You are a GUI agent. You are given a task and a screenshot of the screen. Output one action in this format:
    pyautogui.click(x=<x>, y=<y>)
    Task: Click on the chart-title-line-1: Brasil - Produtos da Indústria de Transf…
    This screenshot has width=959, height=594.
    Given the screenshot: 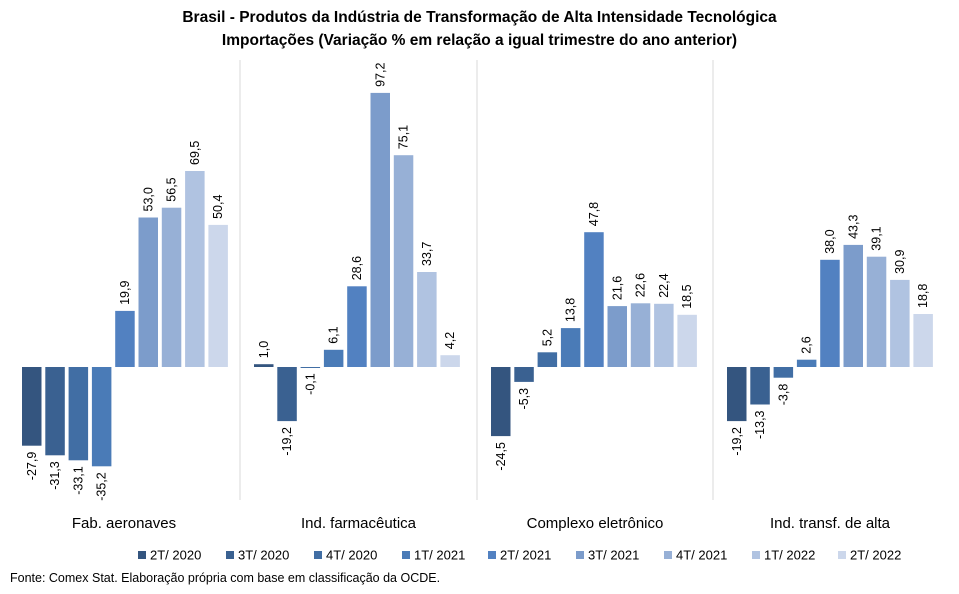 What is the action you would take?
    pyautogui.click(x=479, y=17)
    